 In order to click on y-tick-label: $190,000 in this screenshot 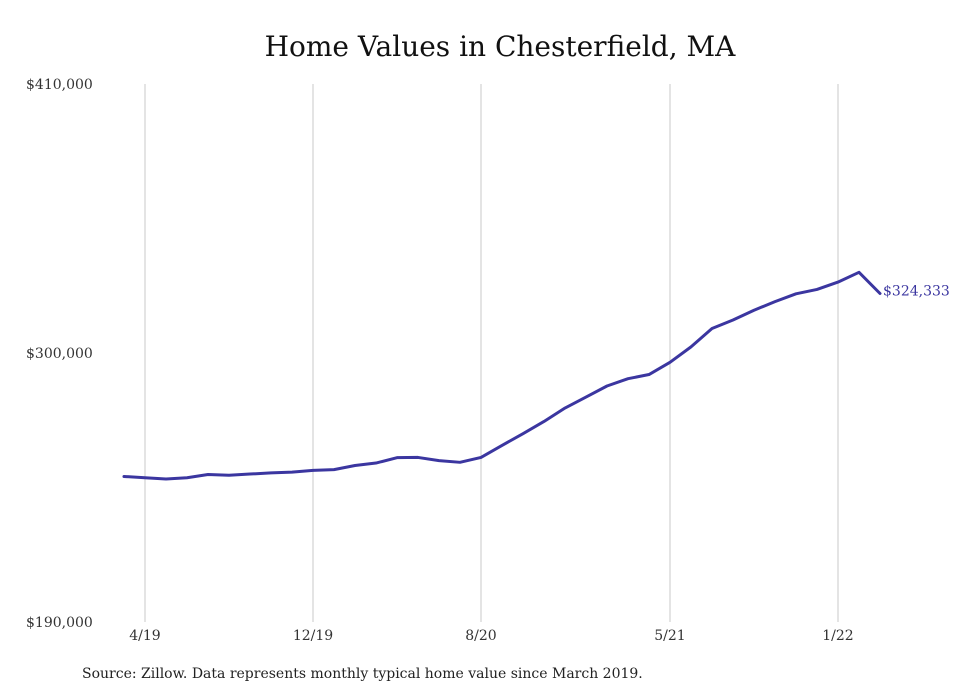, I will do `click(59, 623)`.